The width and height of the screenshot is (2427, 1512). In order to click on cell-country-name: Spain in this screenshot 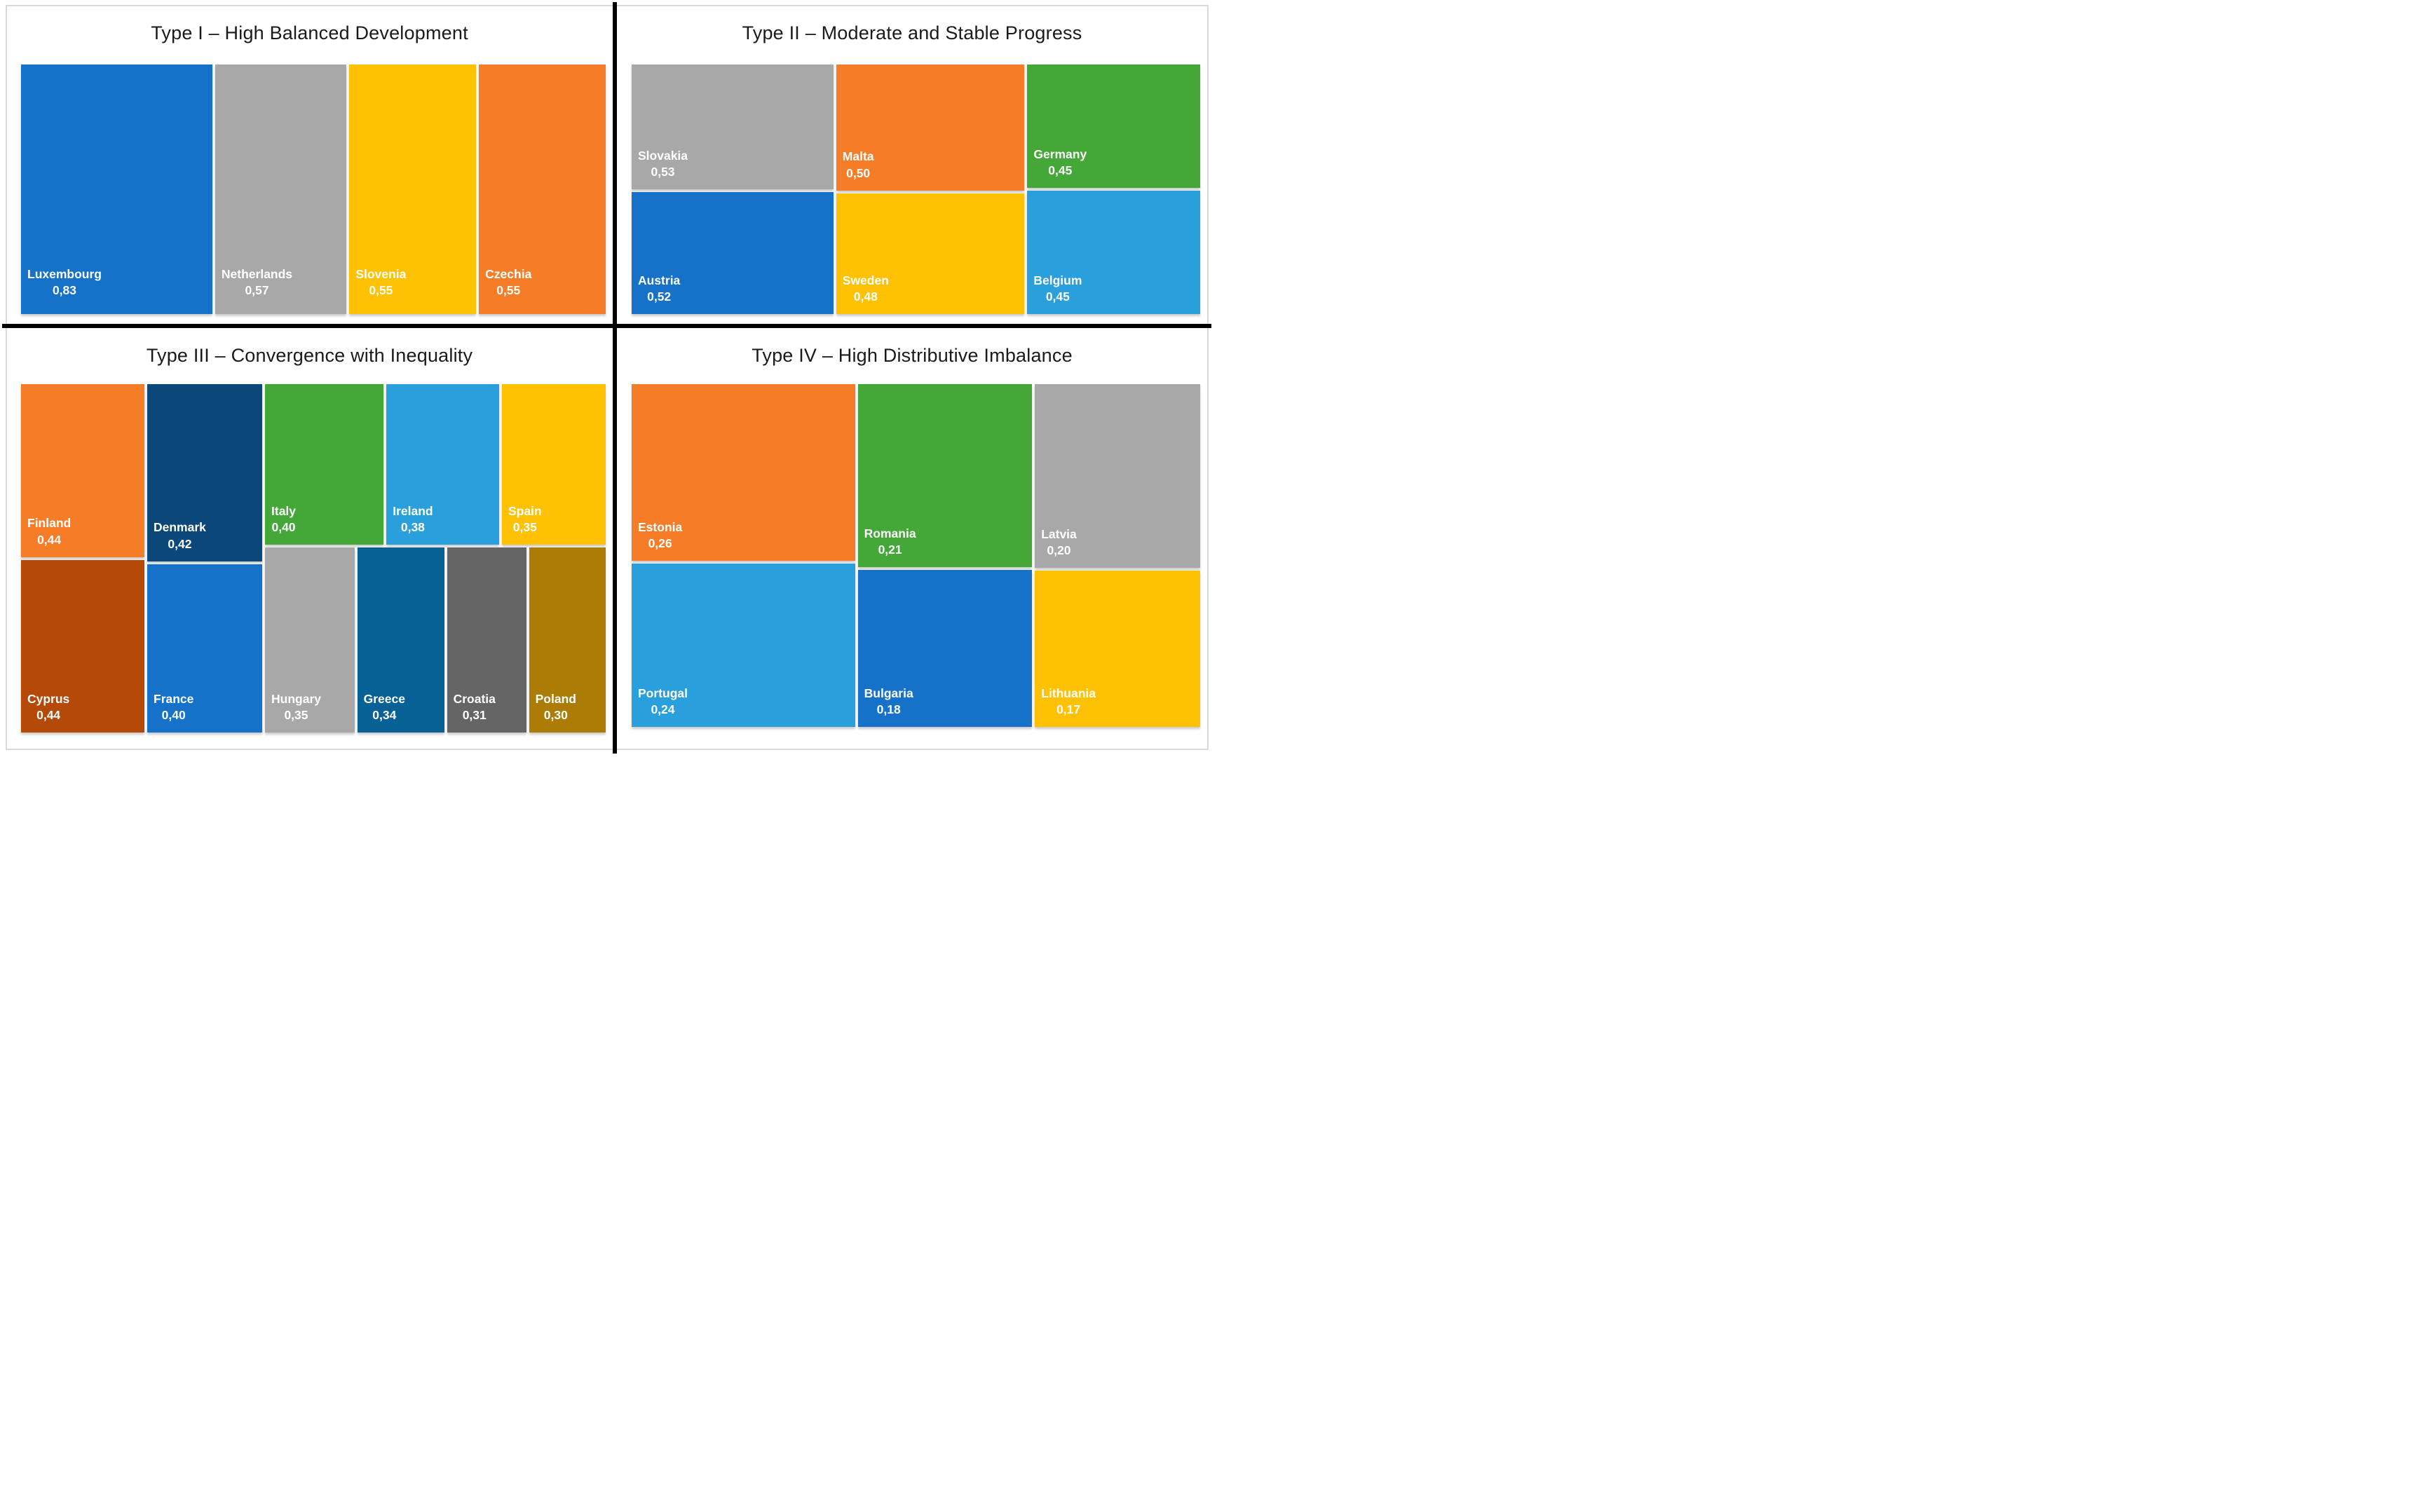, I will do `click(525, 512)`.